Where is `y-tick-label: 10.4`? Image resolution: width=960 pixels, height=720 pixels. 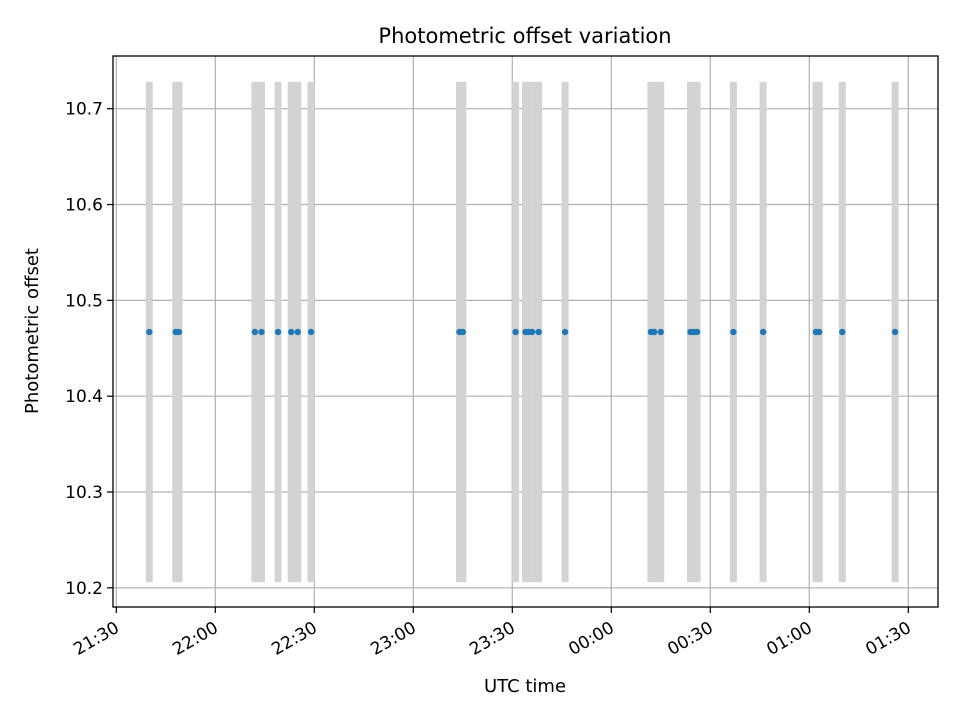
y-tick-label: 10.4 is located at coordinates (84, 397).